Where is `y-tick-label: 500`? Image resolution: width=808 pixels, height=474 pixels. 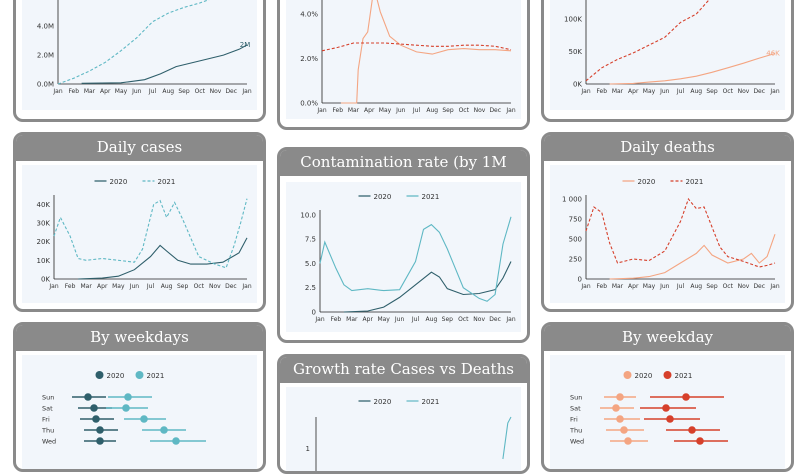 y-tick-label: 500 is located at coordinates (575, 240).